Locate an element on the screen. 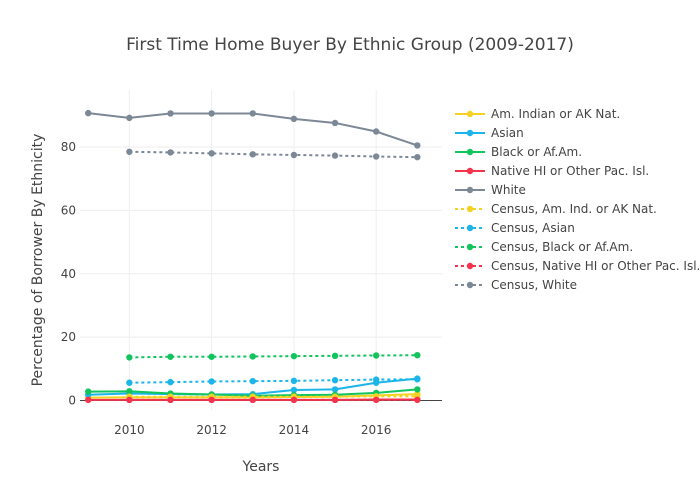 This screenshot has height=500, width=700. legend-label: Census, Am. Ind. or AK Nat. is located at coordinates (574, 209).